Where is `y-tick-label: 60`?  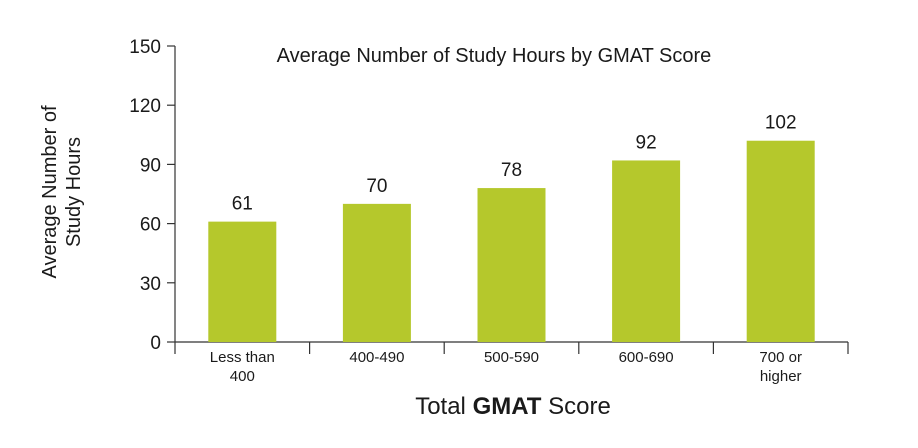
y-tick-label: 60 is located at coordinates (150, 225).